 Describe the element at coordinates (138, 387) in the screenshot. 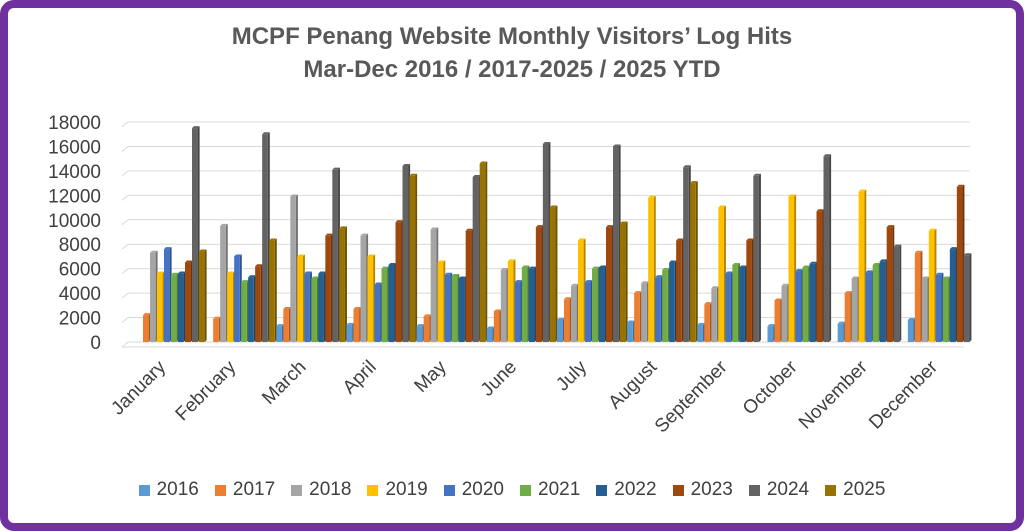

I see `x-tick-label: January` at that location.